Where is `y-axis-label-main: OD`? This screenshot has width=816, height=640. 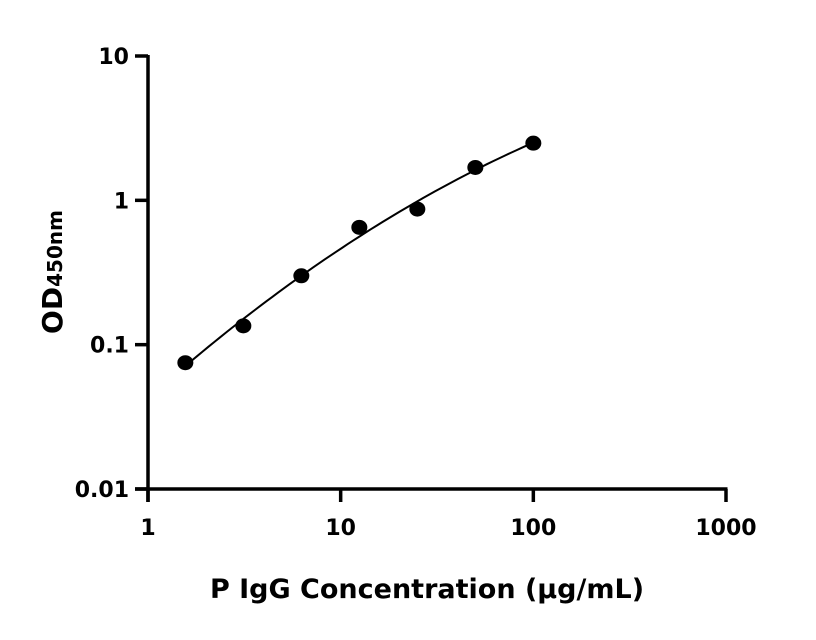 y-axis-label-main: OD is located at coordinates (52, 310).